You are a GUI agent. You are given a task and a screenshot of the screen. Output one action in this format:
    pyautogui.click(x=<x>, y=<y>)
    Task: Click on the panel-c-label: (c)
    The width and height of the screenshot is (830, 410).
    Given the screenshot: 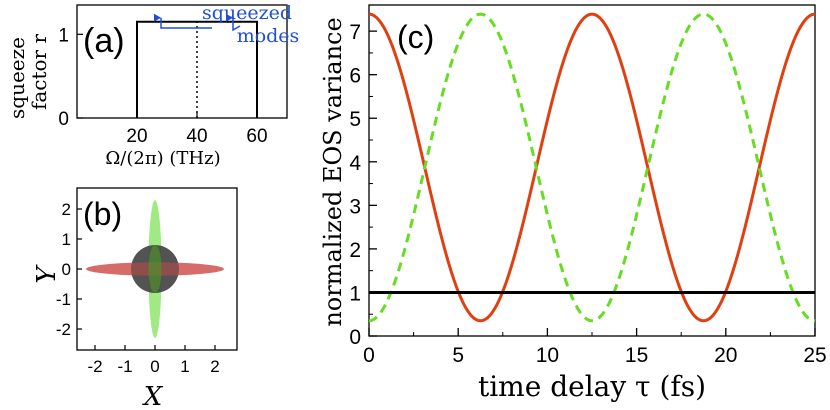 What is the action you would take?
    pyautogui.click(x=415, y=37)
    